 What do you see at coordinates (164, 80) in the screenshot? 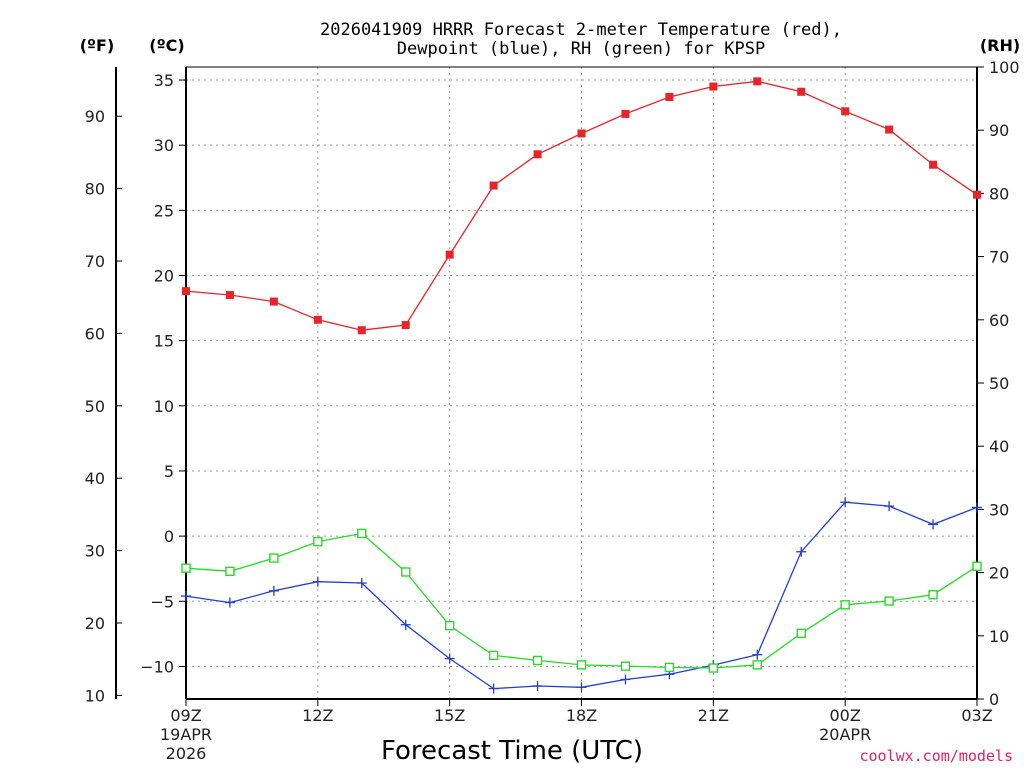
I see `celsius-tick-label: 35` at bounding box center [164, 80].